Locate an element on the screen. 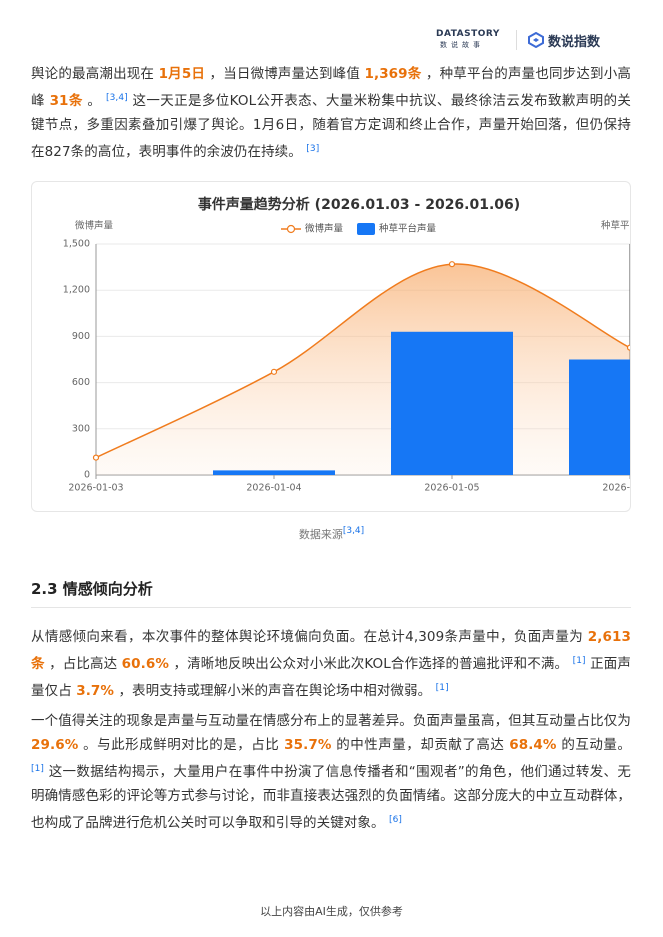 The width and height of the screenshot is (663, 937). source: 数据来源[3,4] is located at coordinates (331, 534).